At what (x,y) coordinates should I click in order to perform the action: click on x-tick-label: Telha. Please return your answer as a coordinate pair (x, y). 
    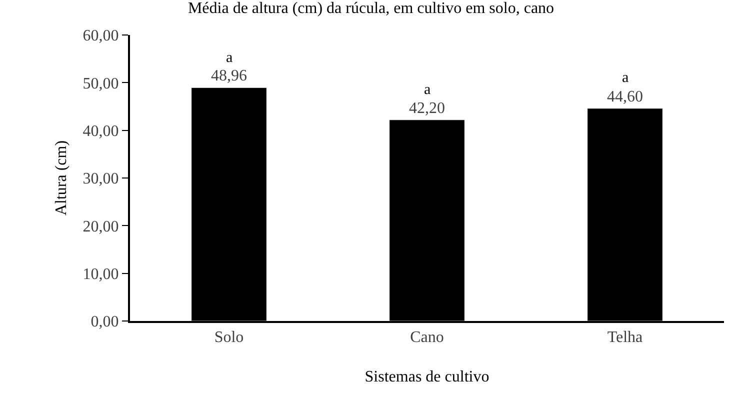
    Looking at the image, I should click on (625, 337).